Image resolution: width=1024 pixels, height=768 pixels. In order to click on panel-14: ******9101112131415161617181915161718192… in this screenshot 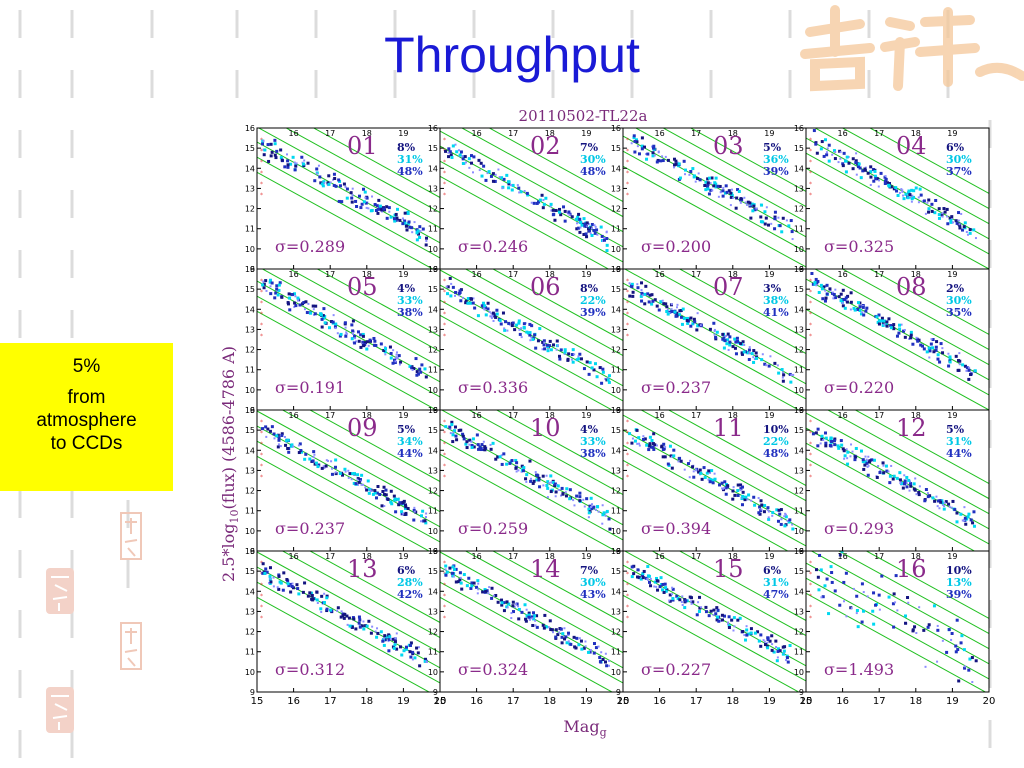, I will do `click(529, 627)`.